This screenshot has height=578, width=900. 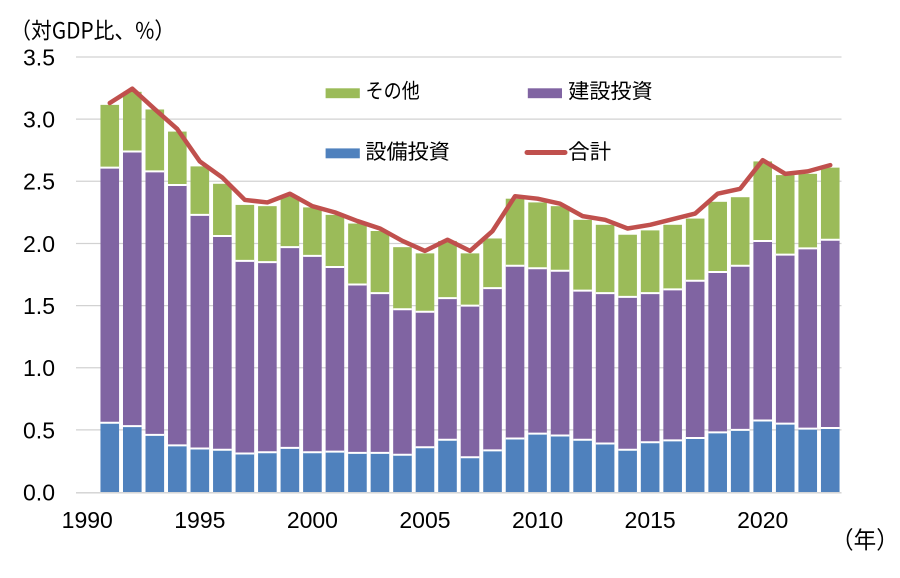 What do you see at coordinates (39, 244) in the screenshot?
I see `svg-text: 2.0` at bounding box center [39, 244].